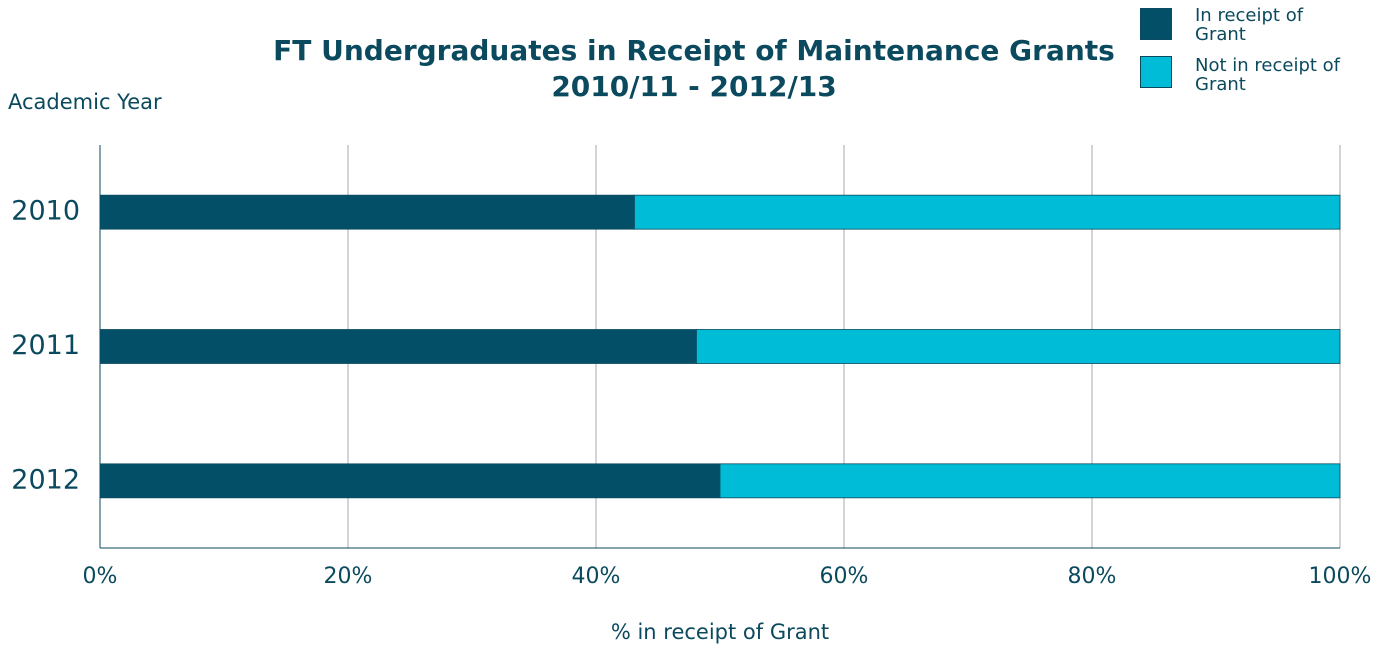 The image size is (1397, 651). I want to click on legend-label: Not in receipt of Grant, so click(1267, 75).